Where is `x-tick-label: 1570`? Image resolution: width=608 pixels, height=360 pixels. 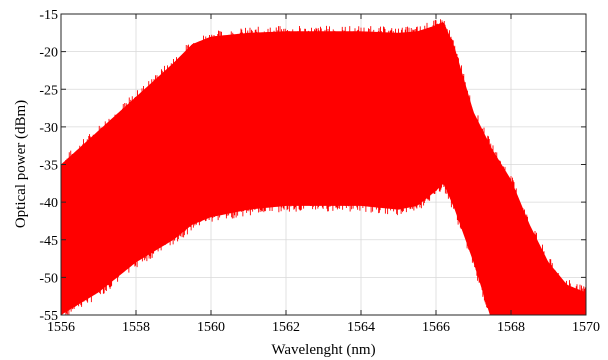 x-tick-label: 1570 is located at coordinates (586, 327).